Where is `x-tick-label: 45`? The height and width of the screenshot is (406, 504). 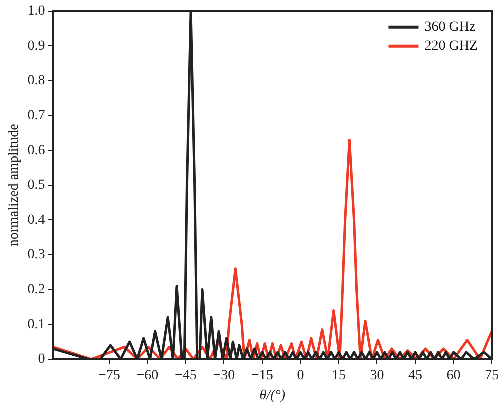
x-tick-label: 45 is located at coordinates (415, 376).